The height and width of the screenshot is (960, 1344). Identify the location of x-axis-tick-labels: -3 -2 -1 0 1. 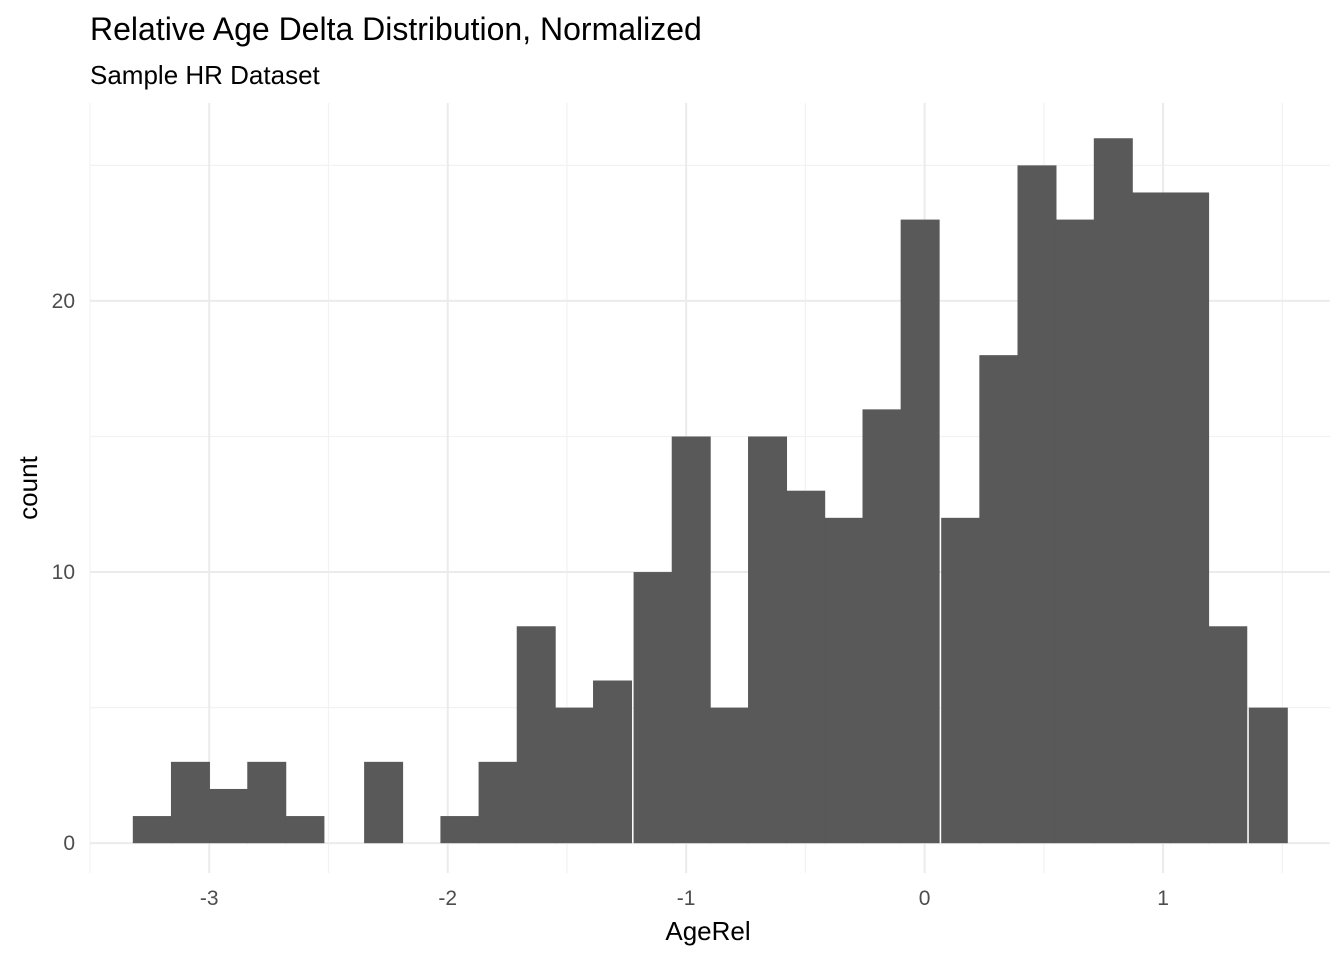
(684, 898).